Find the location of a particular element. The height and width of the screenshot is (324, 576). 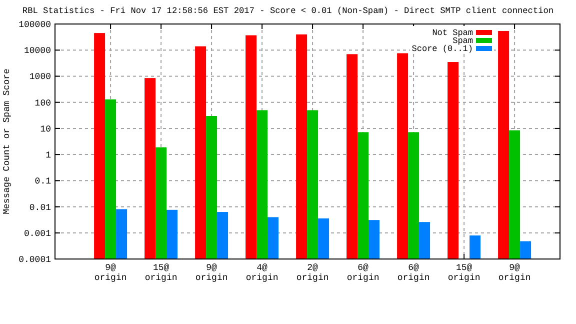

y-tick-label: 0.1 is located at coordinates (42, 181).